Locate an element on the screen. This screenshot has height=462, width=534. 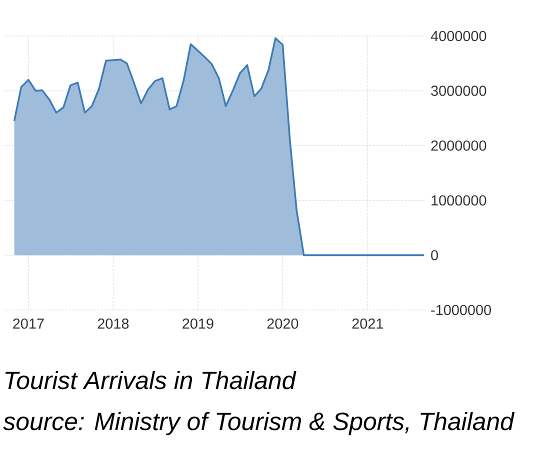
x-tick-label: 2020 is located at coordinates (282, 323).